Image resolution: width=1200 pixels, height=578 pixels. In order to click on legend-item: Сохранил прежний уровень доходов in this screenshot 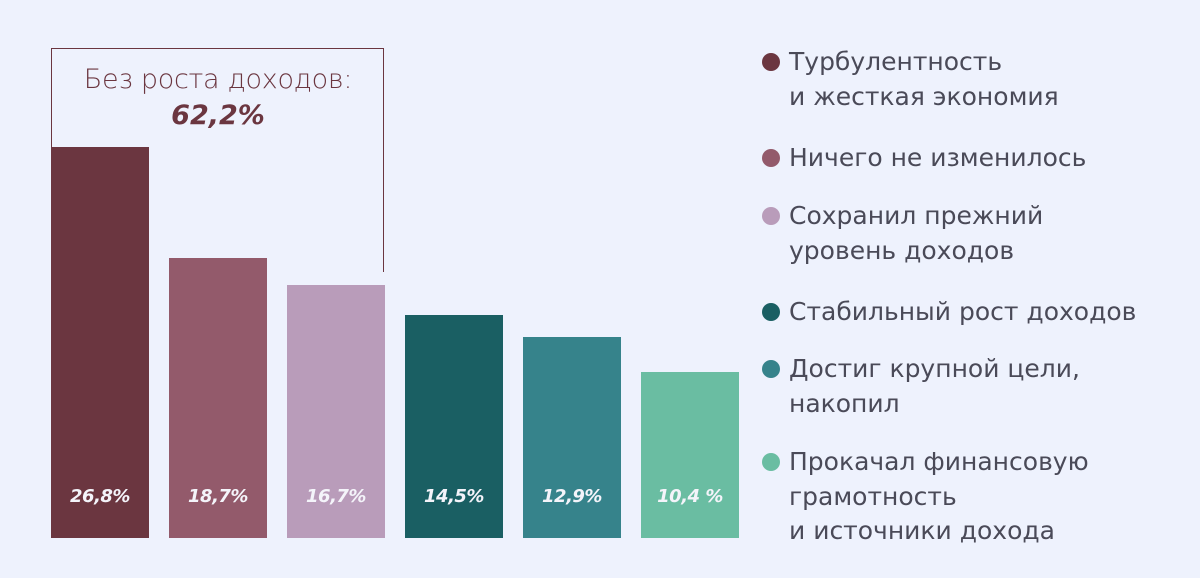, I will do `click(902, 233)`.